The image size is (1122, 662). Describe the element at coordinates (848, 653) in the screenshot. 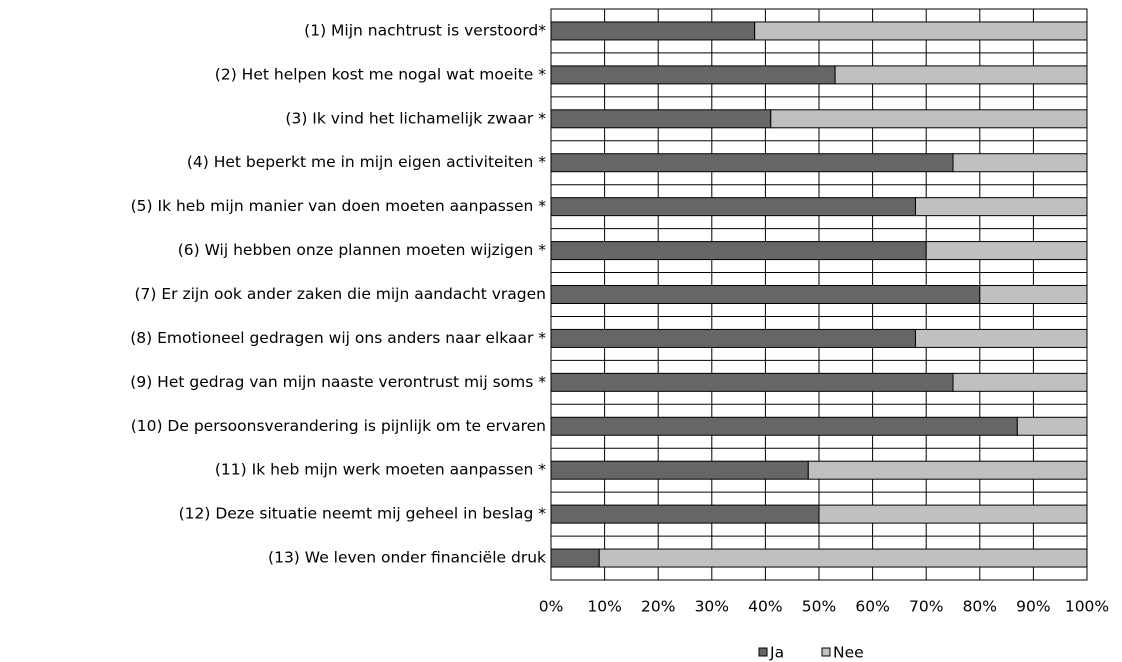

I see `legend-label: Nee` at that location.